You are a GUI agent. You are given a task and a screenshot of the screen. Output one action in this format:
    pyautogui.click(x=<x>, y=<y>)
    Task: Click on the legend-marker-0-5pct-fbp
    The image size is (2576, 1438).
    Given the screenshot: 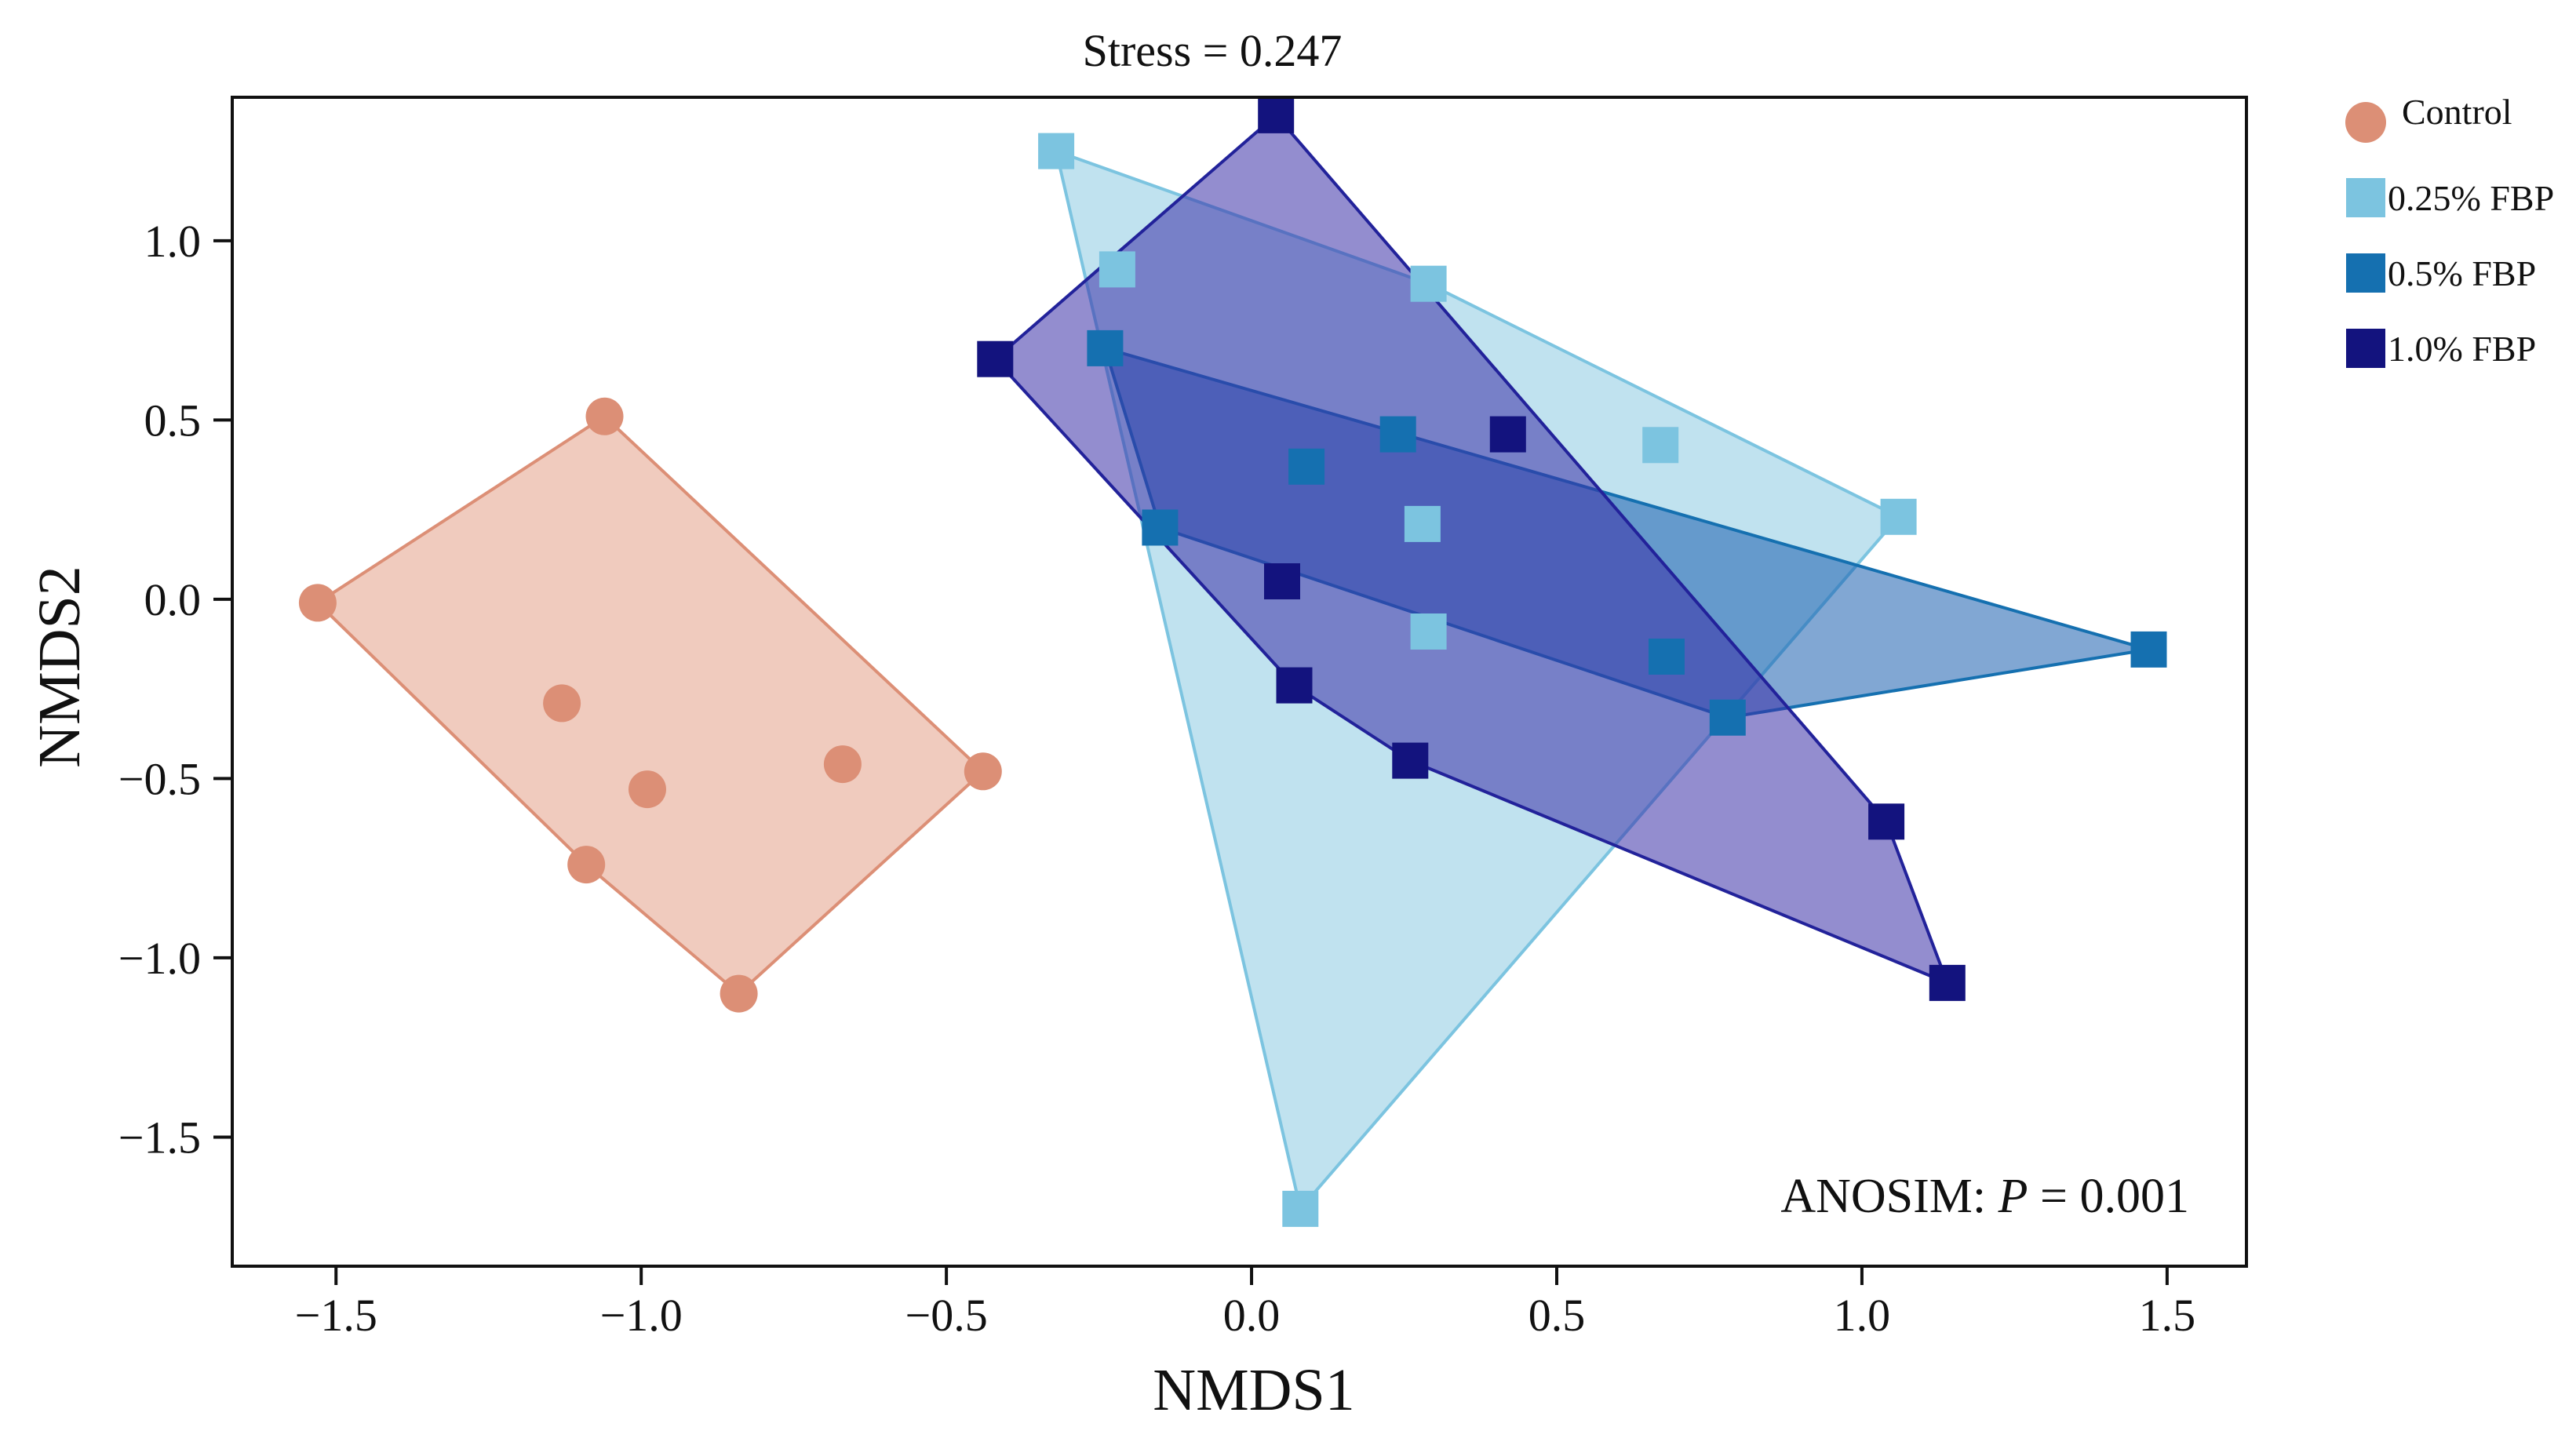 What is the action you would take?
    pyautogui.click(x=2365, y=273)
    